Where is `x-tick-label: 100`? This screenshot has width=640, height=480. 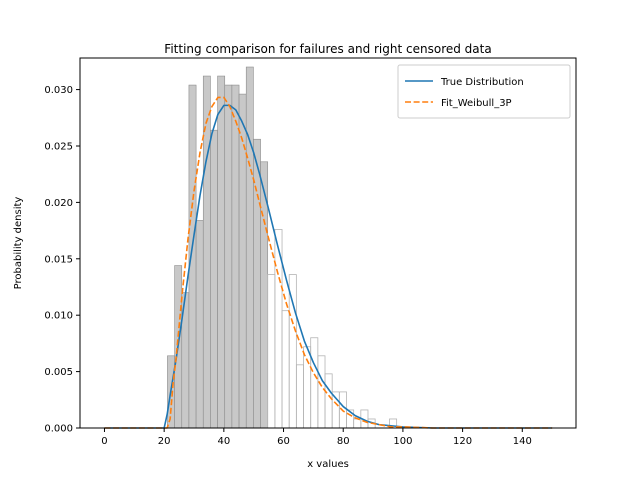
x-tick-label: 100 is located at coordinates (402, 441).